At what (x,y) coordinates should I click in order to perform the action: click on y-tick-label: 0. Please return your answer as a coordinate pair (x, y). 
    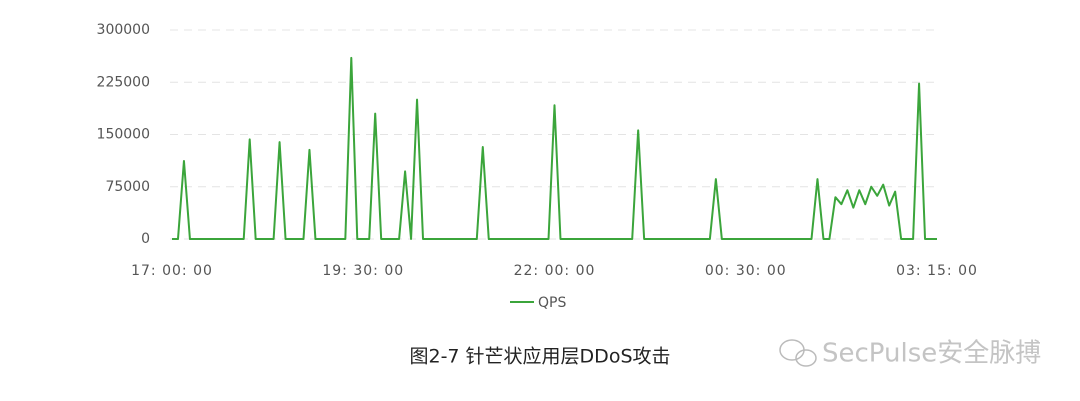
    Looking at the image, I should click on (145, 239).